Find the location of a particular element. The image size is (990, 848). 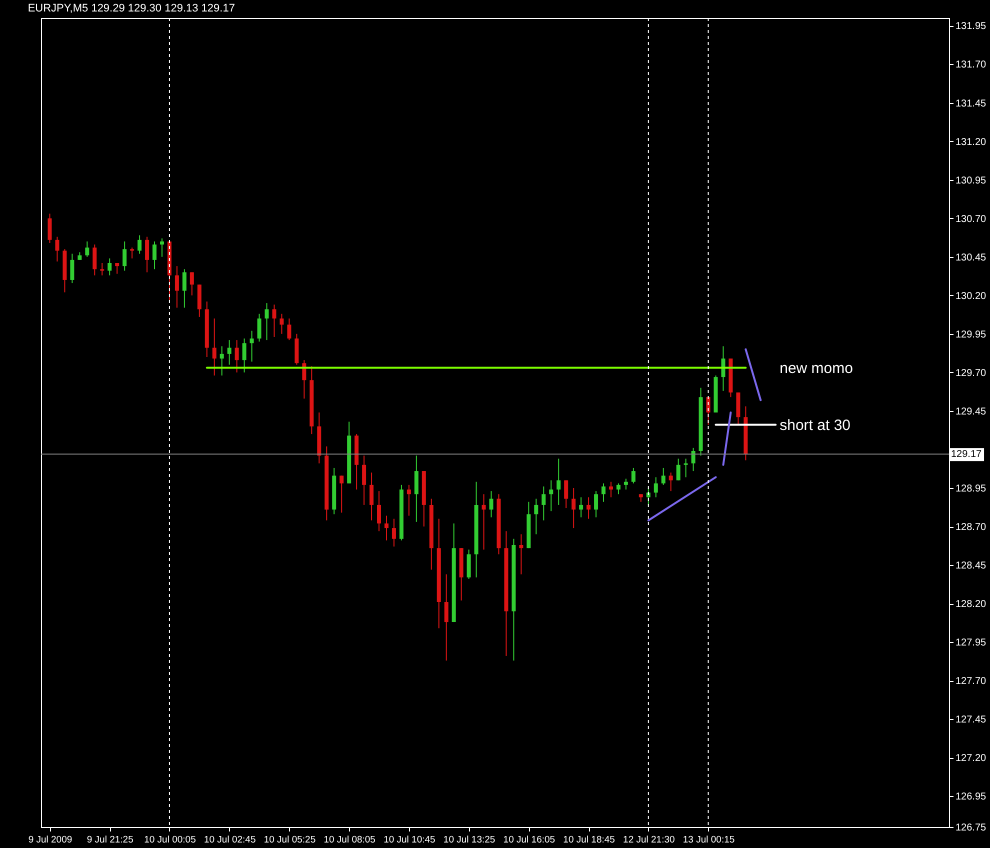

y-tick-label: 126.95 is located at coordinates (971, 797).